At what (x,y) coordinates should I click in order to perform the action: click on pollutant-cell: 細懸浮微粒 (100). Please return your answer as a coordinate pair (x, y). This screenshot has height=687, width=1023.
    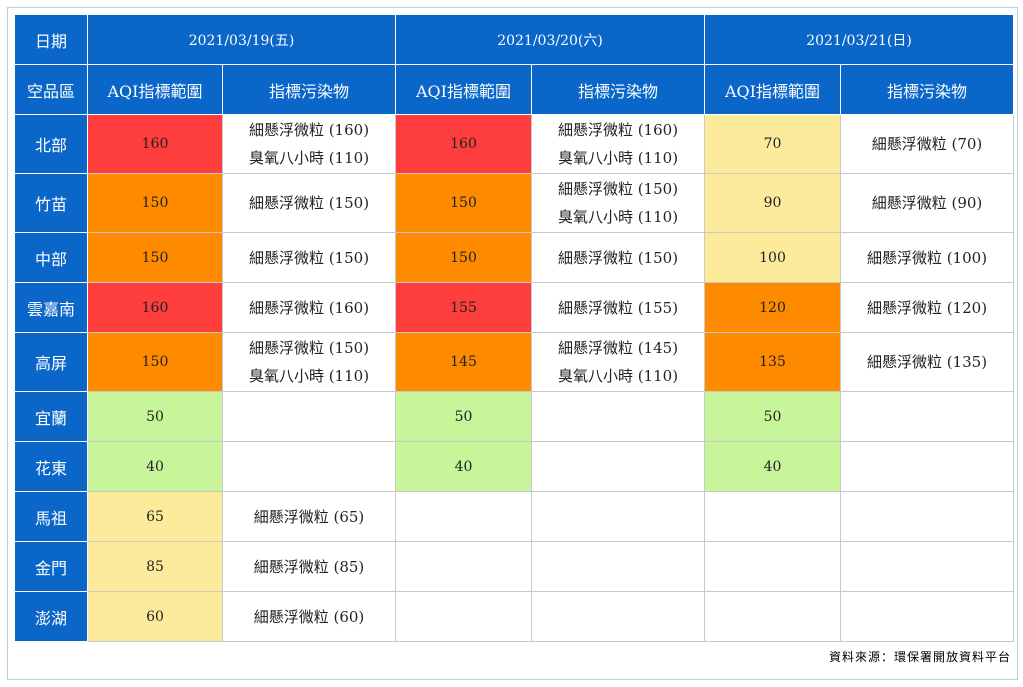
    Looking at the image, I should click on (927, 257).